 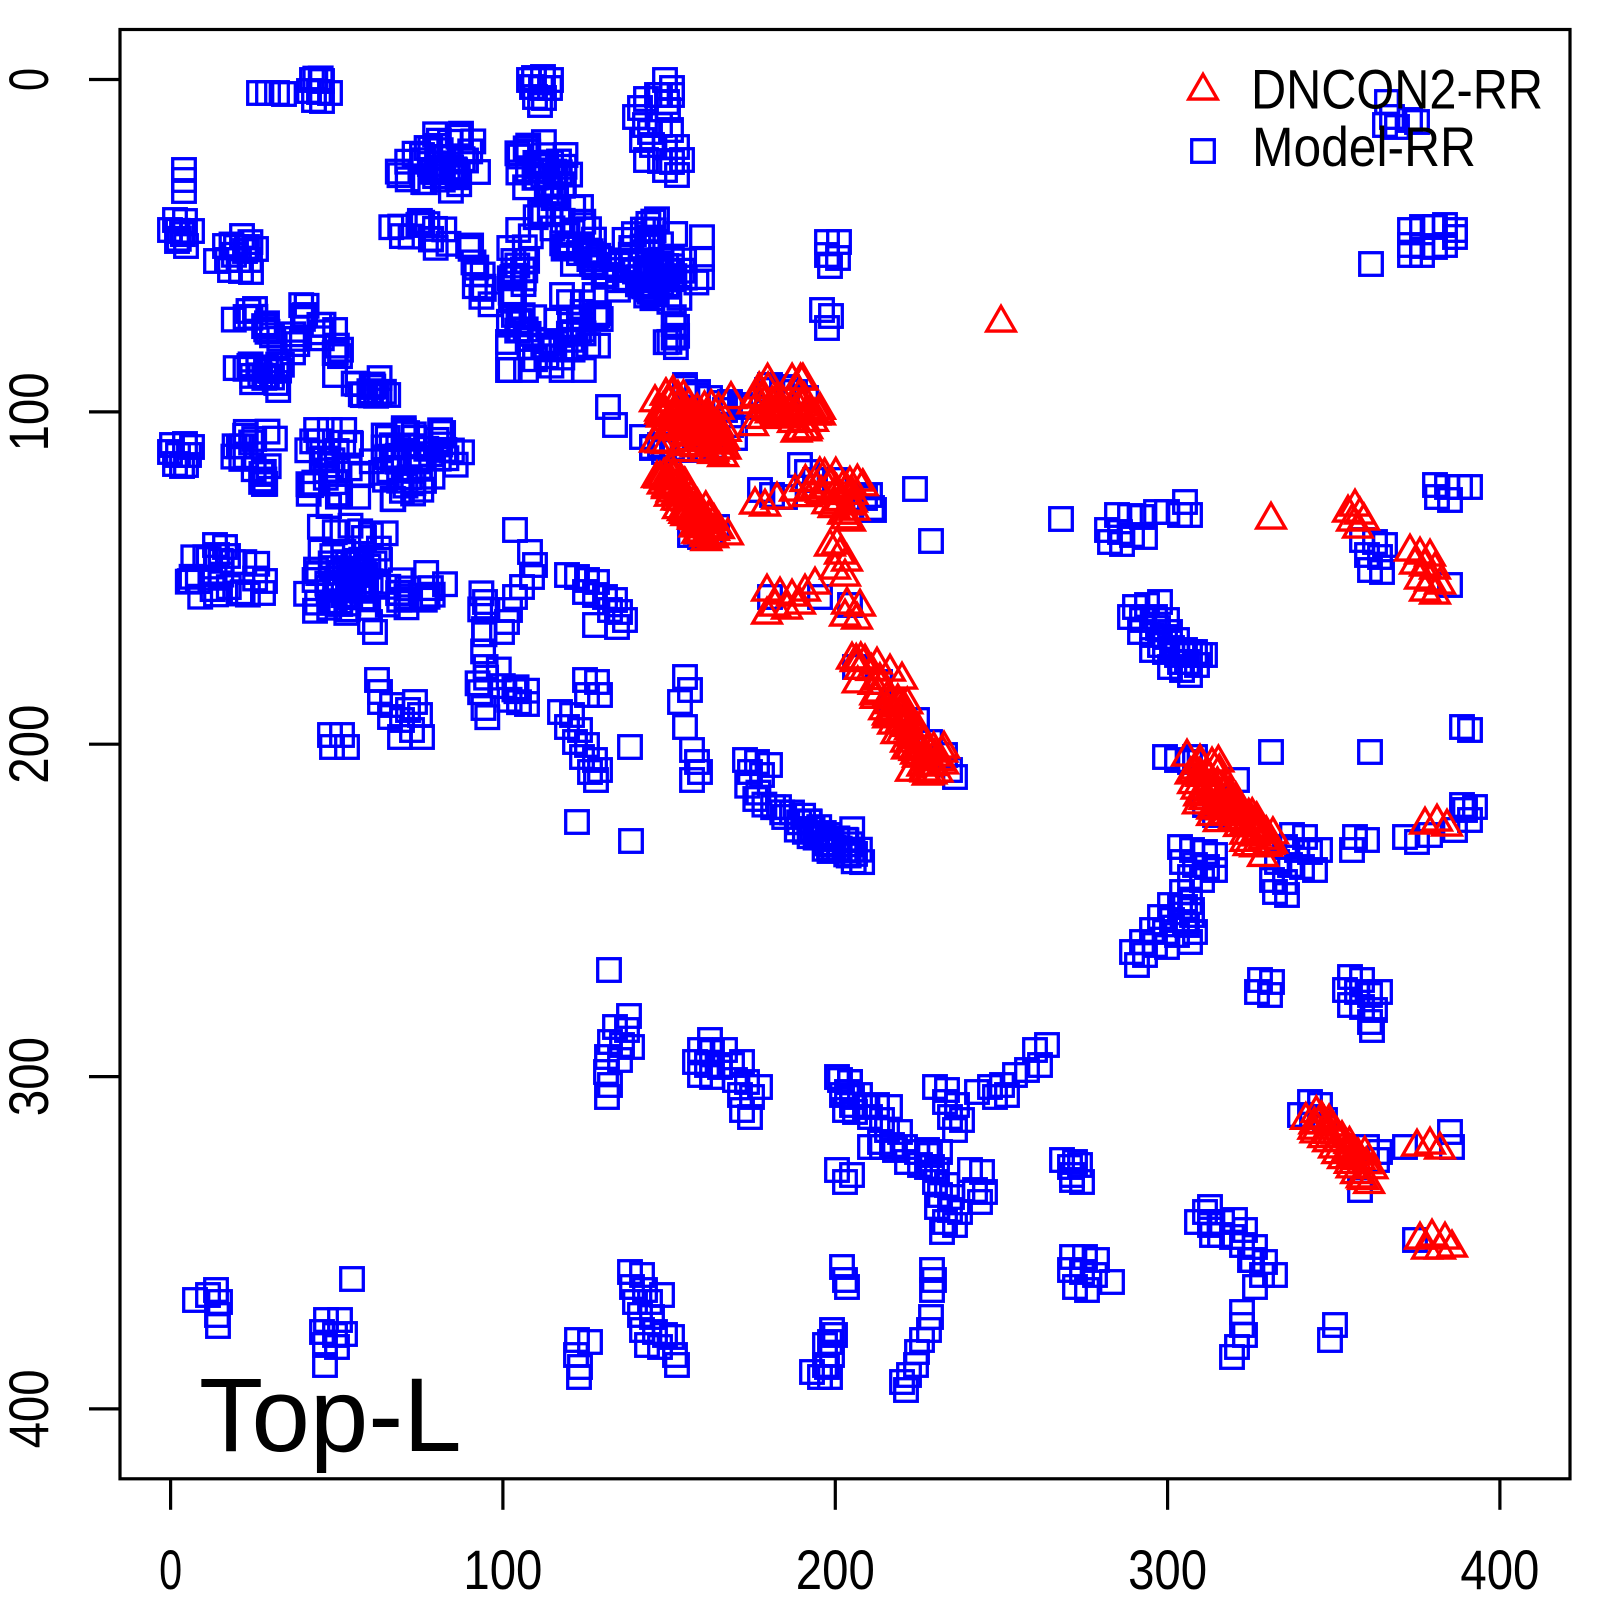 What do you see at coordinates (1397, 89) in the screenshot?
I see `svg-text: DNCON2-RR` at bounding box center [1397, 89].